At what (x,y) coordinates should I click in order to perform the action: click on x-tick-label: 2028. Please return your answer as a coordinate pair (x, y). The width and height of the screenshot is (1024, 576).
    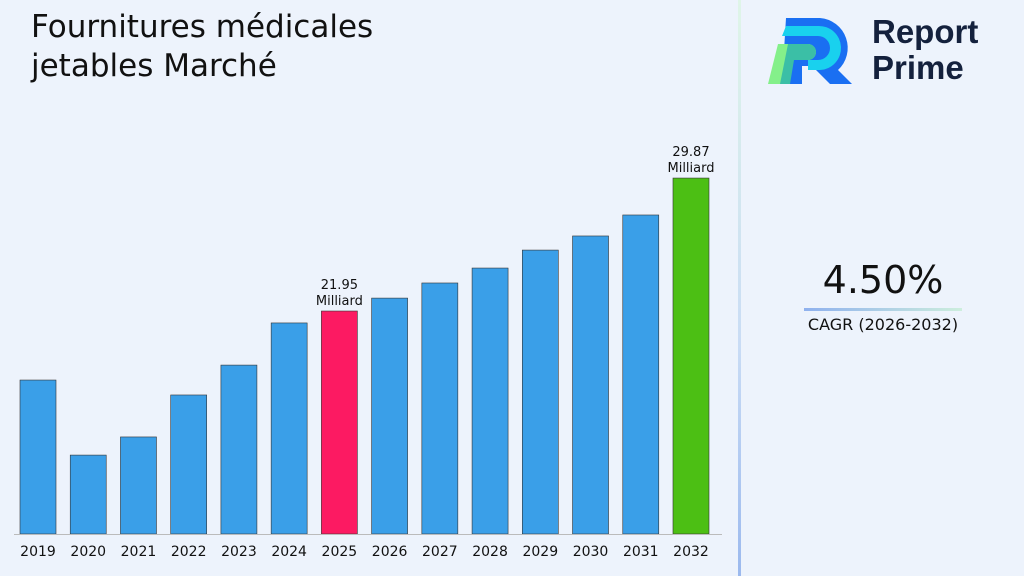
    Looking at the image, I should click on (490, 552).